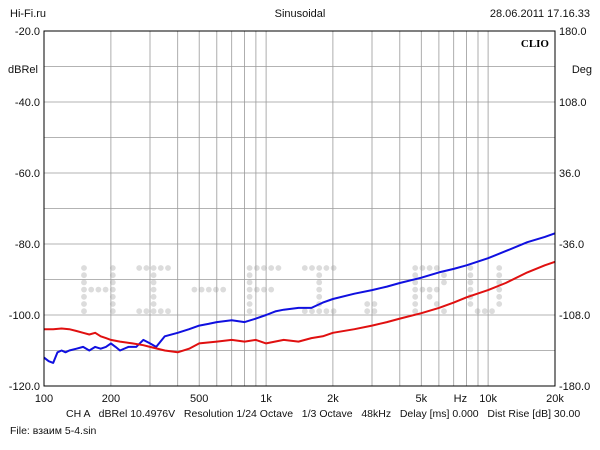  Describe the element at coordinates (539, 14) in the screenshot. I see `header-timestamp: 28.06.2011 17.16.33` at that location.